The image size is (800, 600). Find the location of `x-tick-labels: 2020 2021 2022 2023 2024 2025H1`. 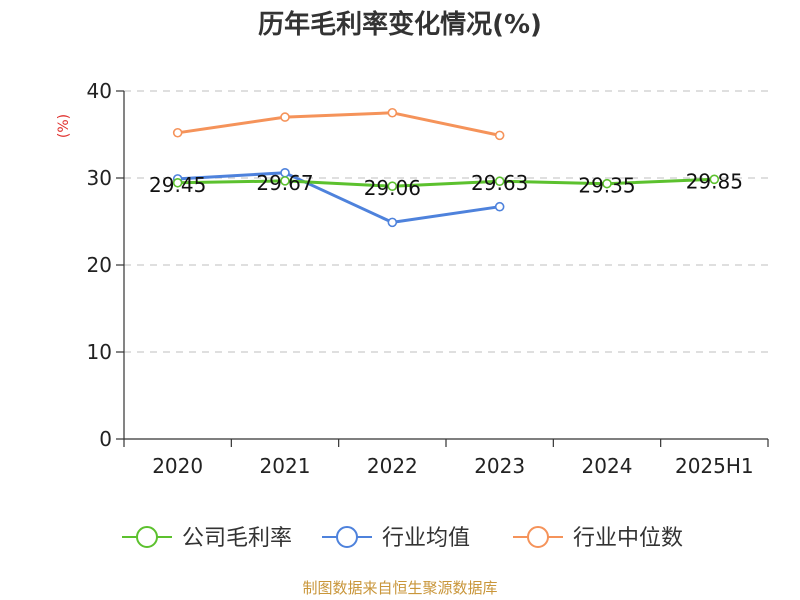

x-tick-labels: 2020 2021 2022 2023 2024 2025H1 is located at coordinates (452, 466).